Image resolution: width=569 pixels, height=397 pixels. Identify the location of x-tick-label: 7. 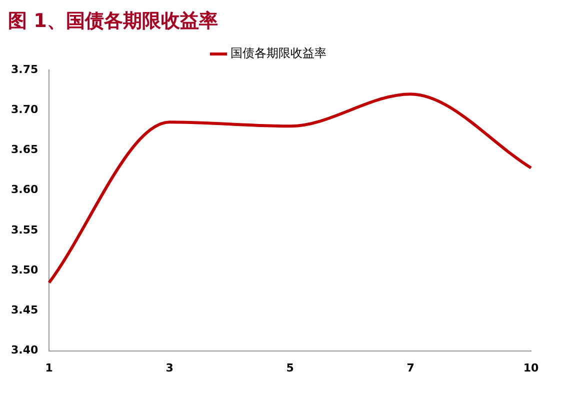
(410, 367).